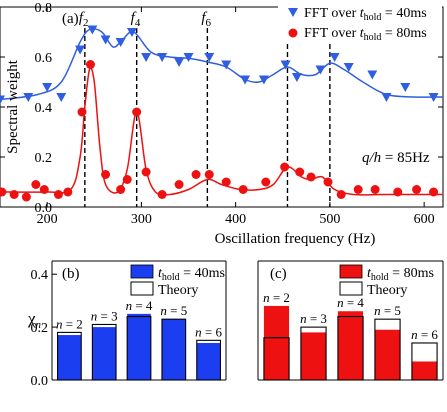 Image resolution: width=447 pixels, height=412 pixels. What do you see at coordinates (396, 158) in the screenshot?
I see `q-over-h-annotation: q/h = 85Hz` at bounding box center [396, 158].